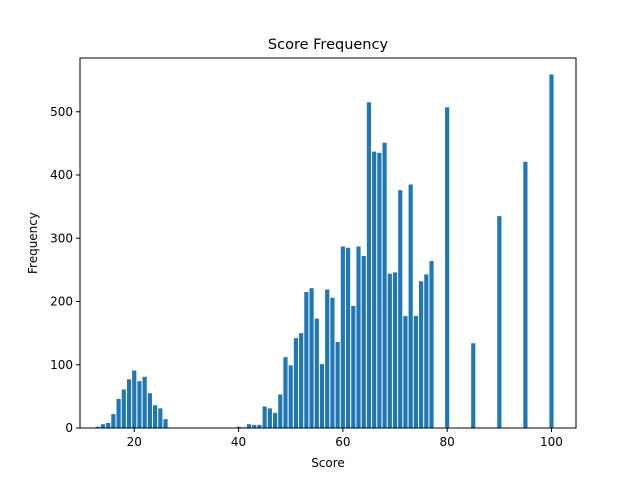 Image resolution: width=640 pixels, height=480 pixels. Describe the element at coordinates (61, 238) in the screenshot. I see `y-tick-label: 300` at that location.